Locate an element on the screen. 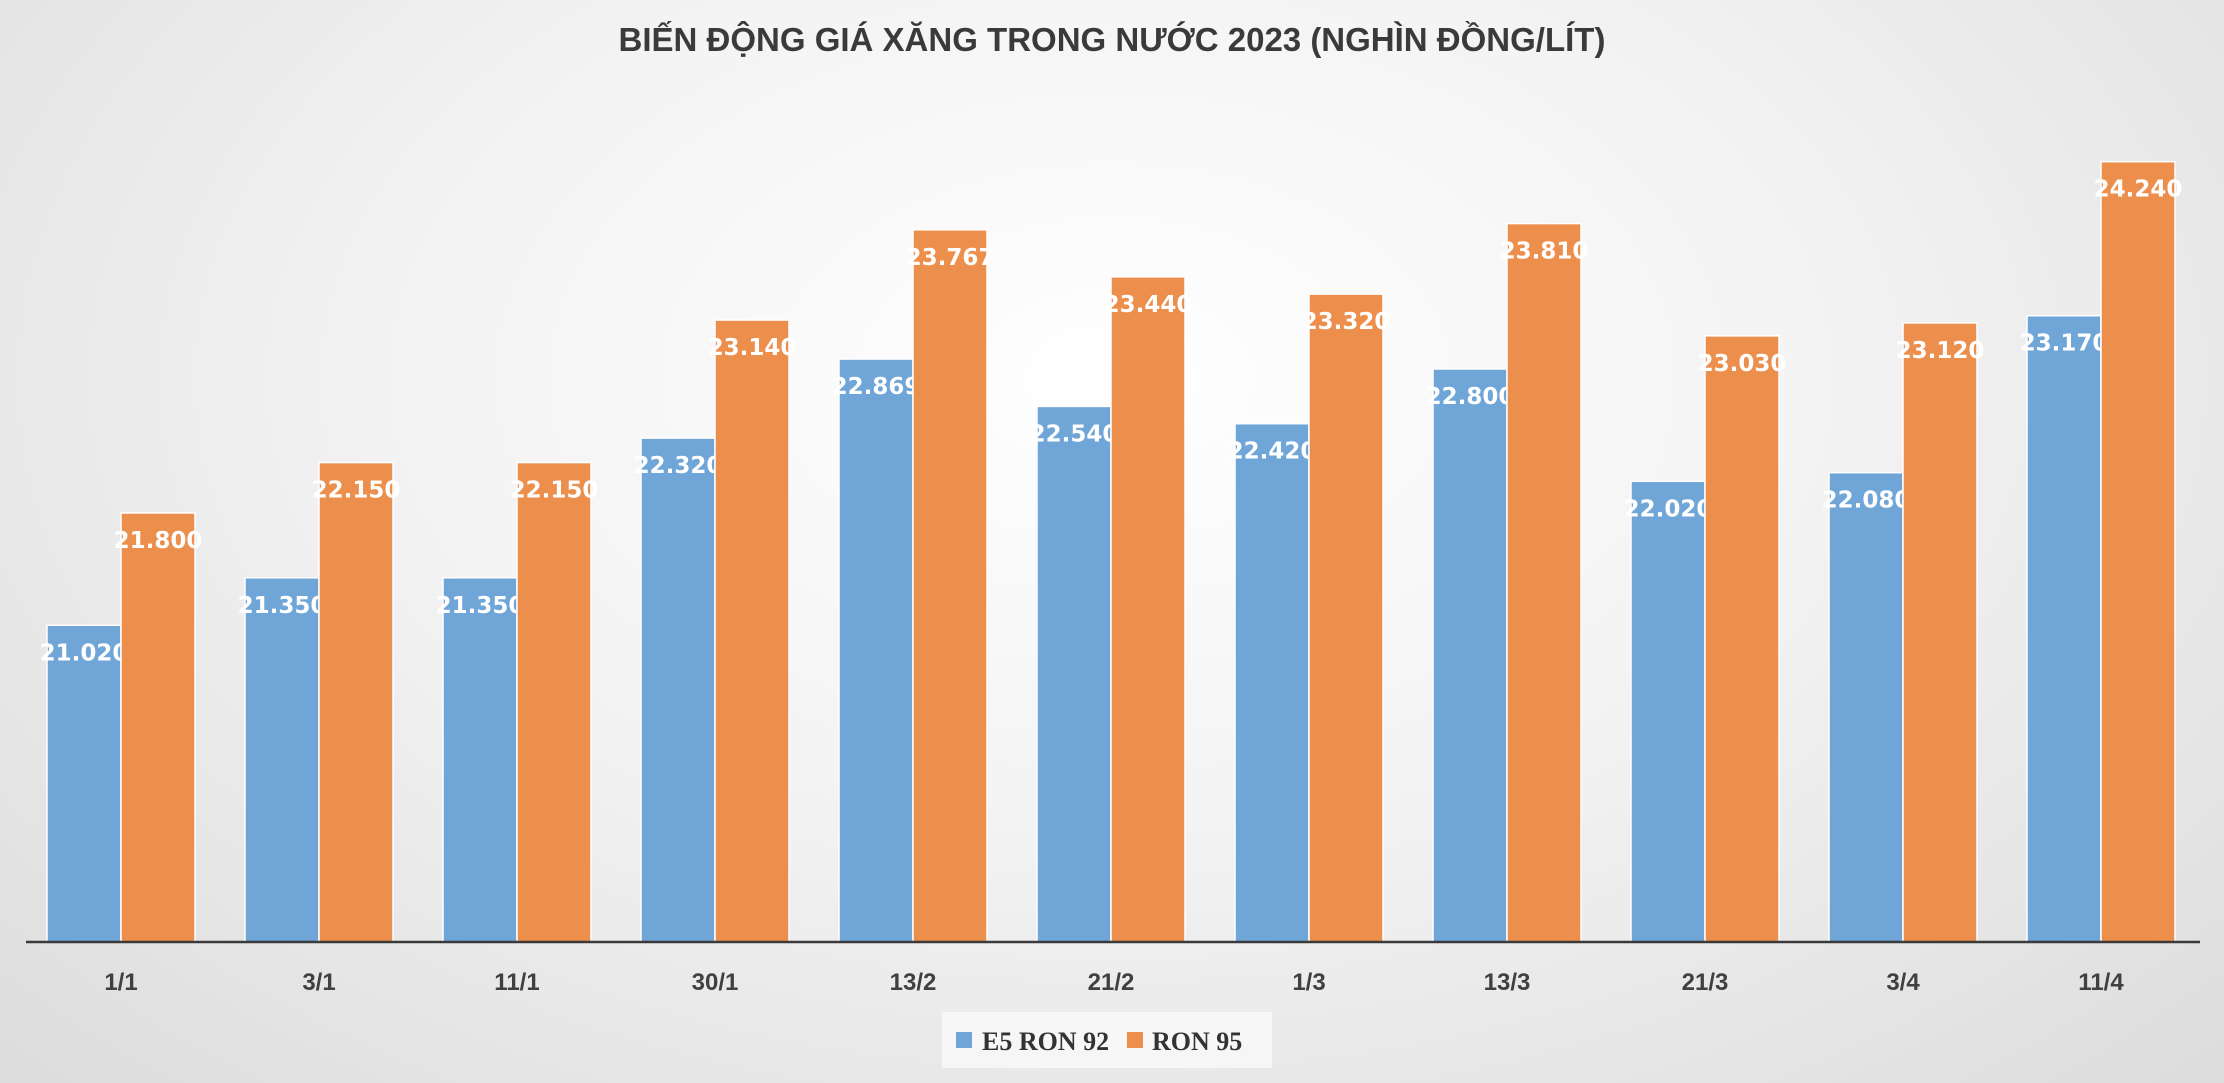 The height and width of the screenshot is (1083, 2224). data-label-e5-ron-92-30-1: 22.320 is located at coordinates (678, 466).